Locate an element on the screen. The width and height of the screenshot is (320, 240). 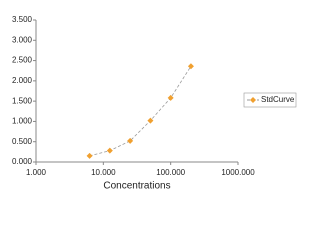
y-tick-label: 0.000 is located at coordinates (22, 161).